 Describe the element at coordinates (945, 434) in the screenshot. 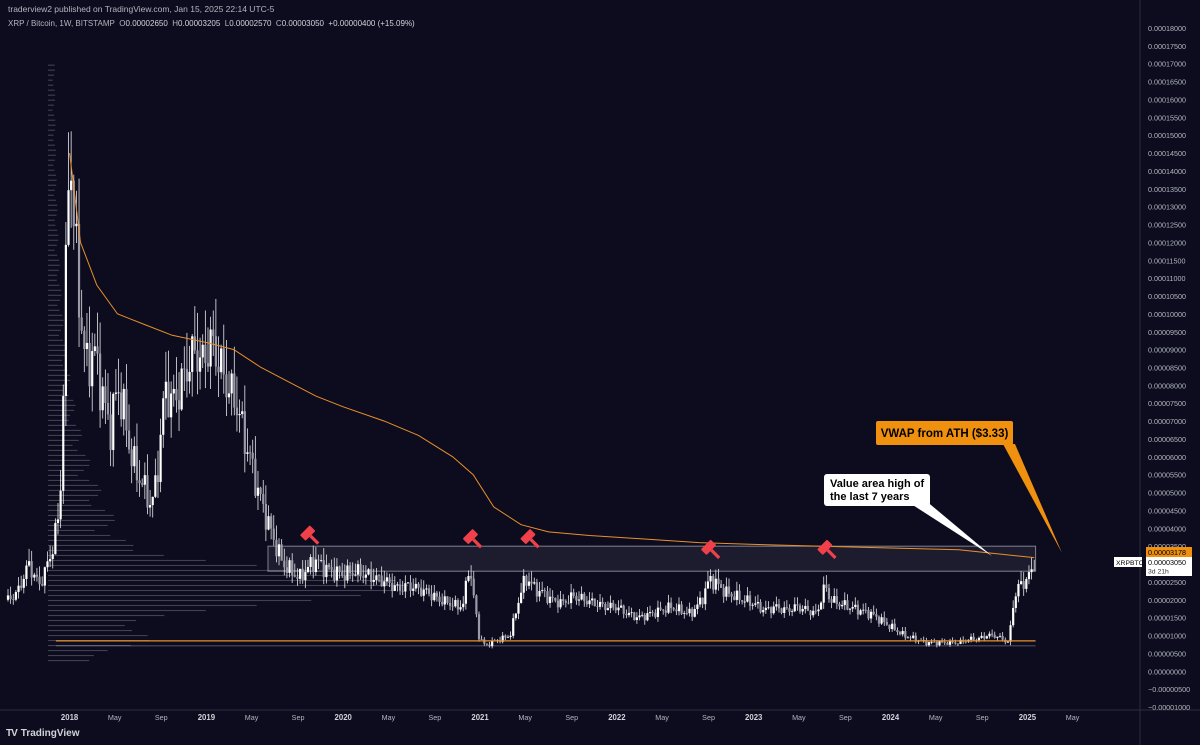

I see `vwap-callout-label: VWAP from ATH ($3.33)` at that location.